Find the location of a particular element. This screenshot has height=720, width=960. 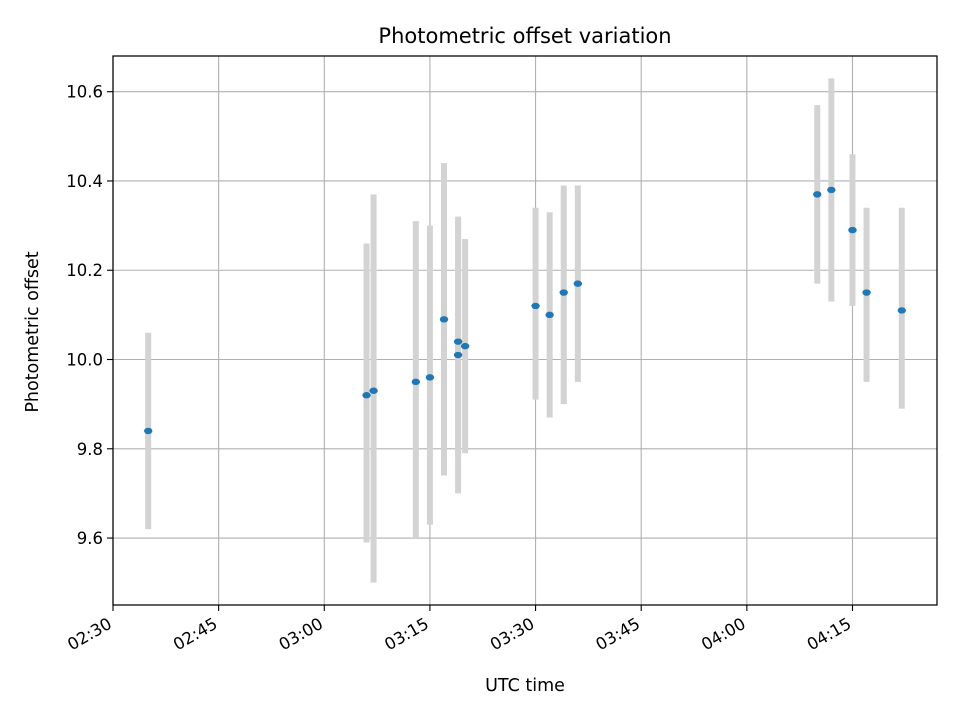

y-tick-label: 10.4 is located at coordinates (84, 181).